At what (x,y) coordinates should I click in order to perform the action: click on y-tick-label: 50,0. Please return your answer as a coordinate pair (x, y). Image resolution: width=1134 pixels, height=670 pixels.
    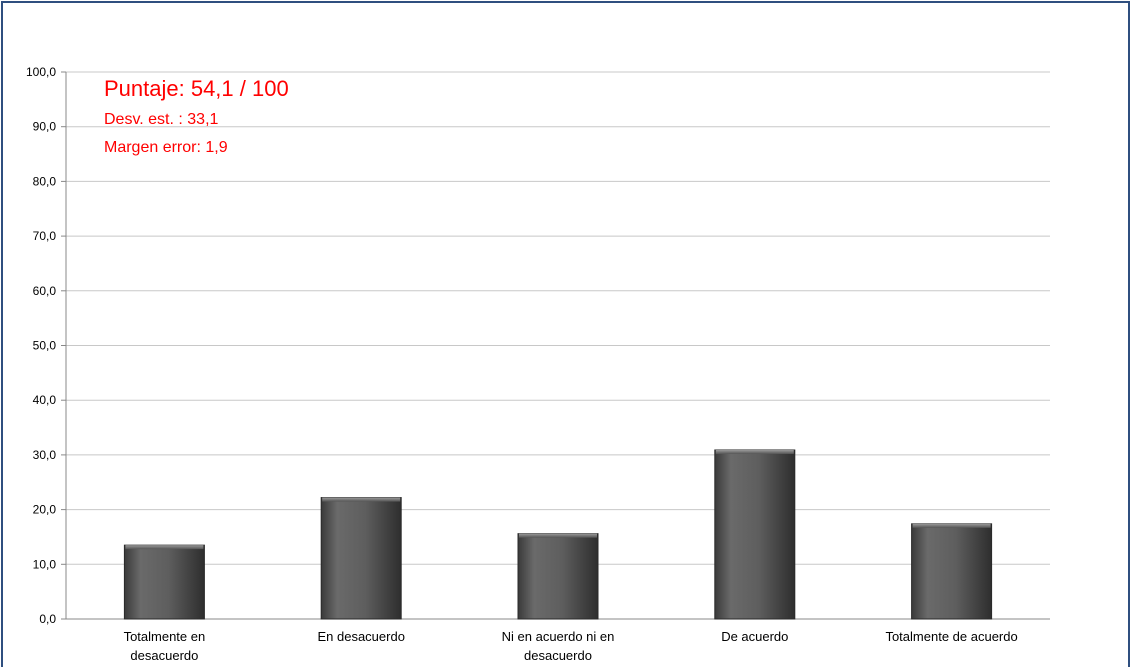
    Looking at the image, I should click on (45, 346).